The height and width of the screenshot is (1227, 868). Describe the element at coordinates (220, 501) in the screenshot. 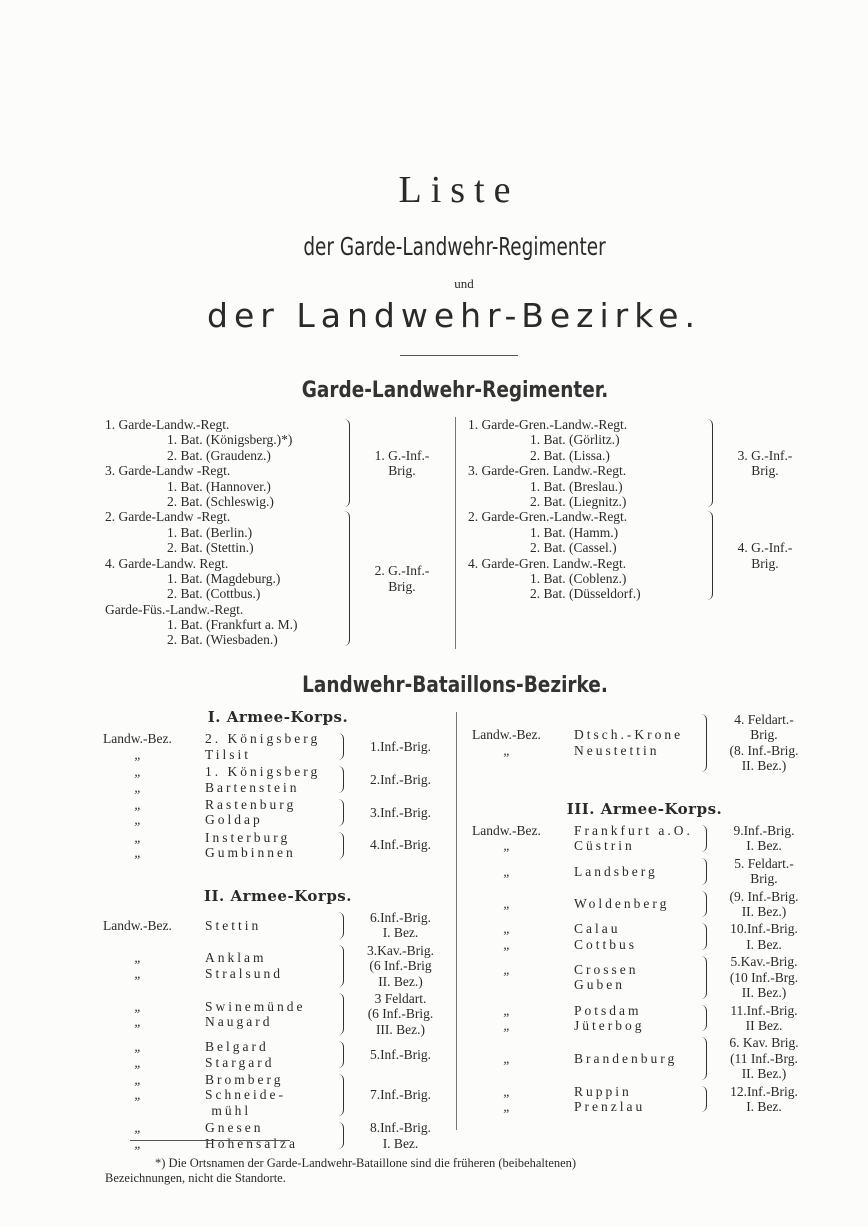

I see `battalion-row: 2. Bat. (Schleswig.)` at that location.